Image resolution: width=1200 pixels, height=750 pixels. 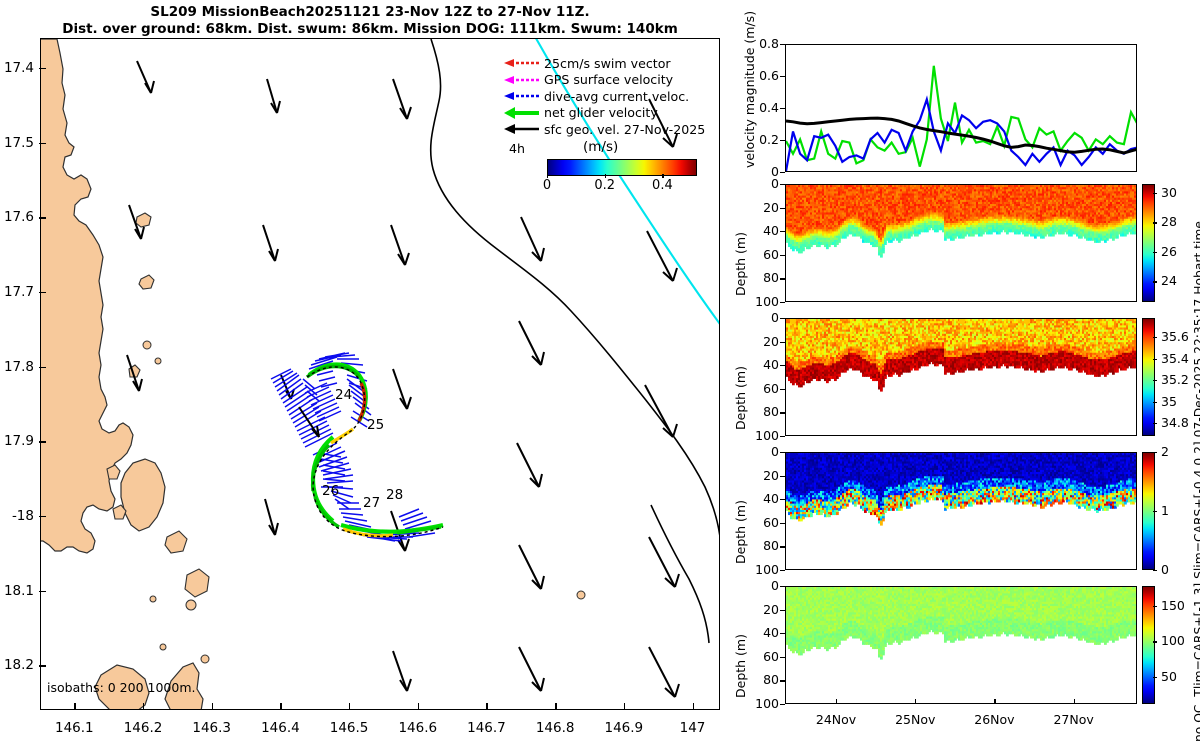 I want to click on velocity-timeseries-plot, so click(x=961, y=108).